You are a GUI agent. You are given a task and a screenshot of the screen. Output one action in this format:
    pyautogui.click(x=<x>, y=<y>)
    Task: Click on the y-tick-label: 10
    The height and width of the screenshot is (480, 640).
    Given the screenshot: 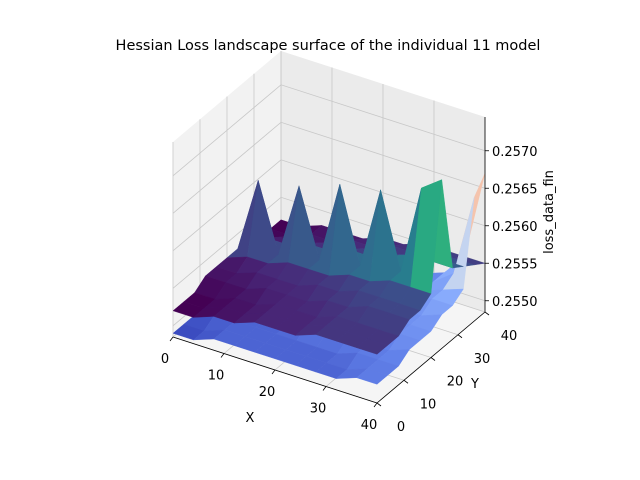 What is the action you would take?
    pyautogui.click(x=428, y=404)
    